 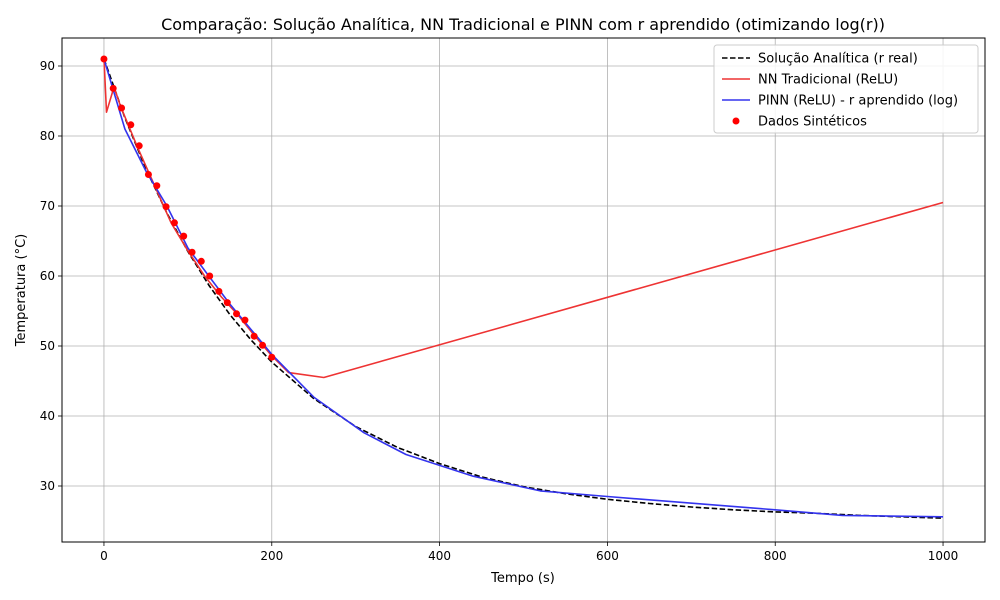 I want to click on legend-label: Dados Sintéticos, so click(x=812, y=122).